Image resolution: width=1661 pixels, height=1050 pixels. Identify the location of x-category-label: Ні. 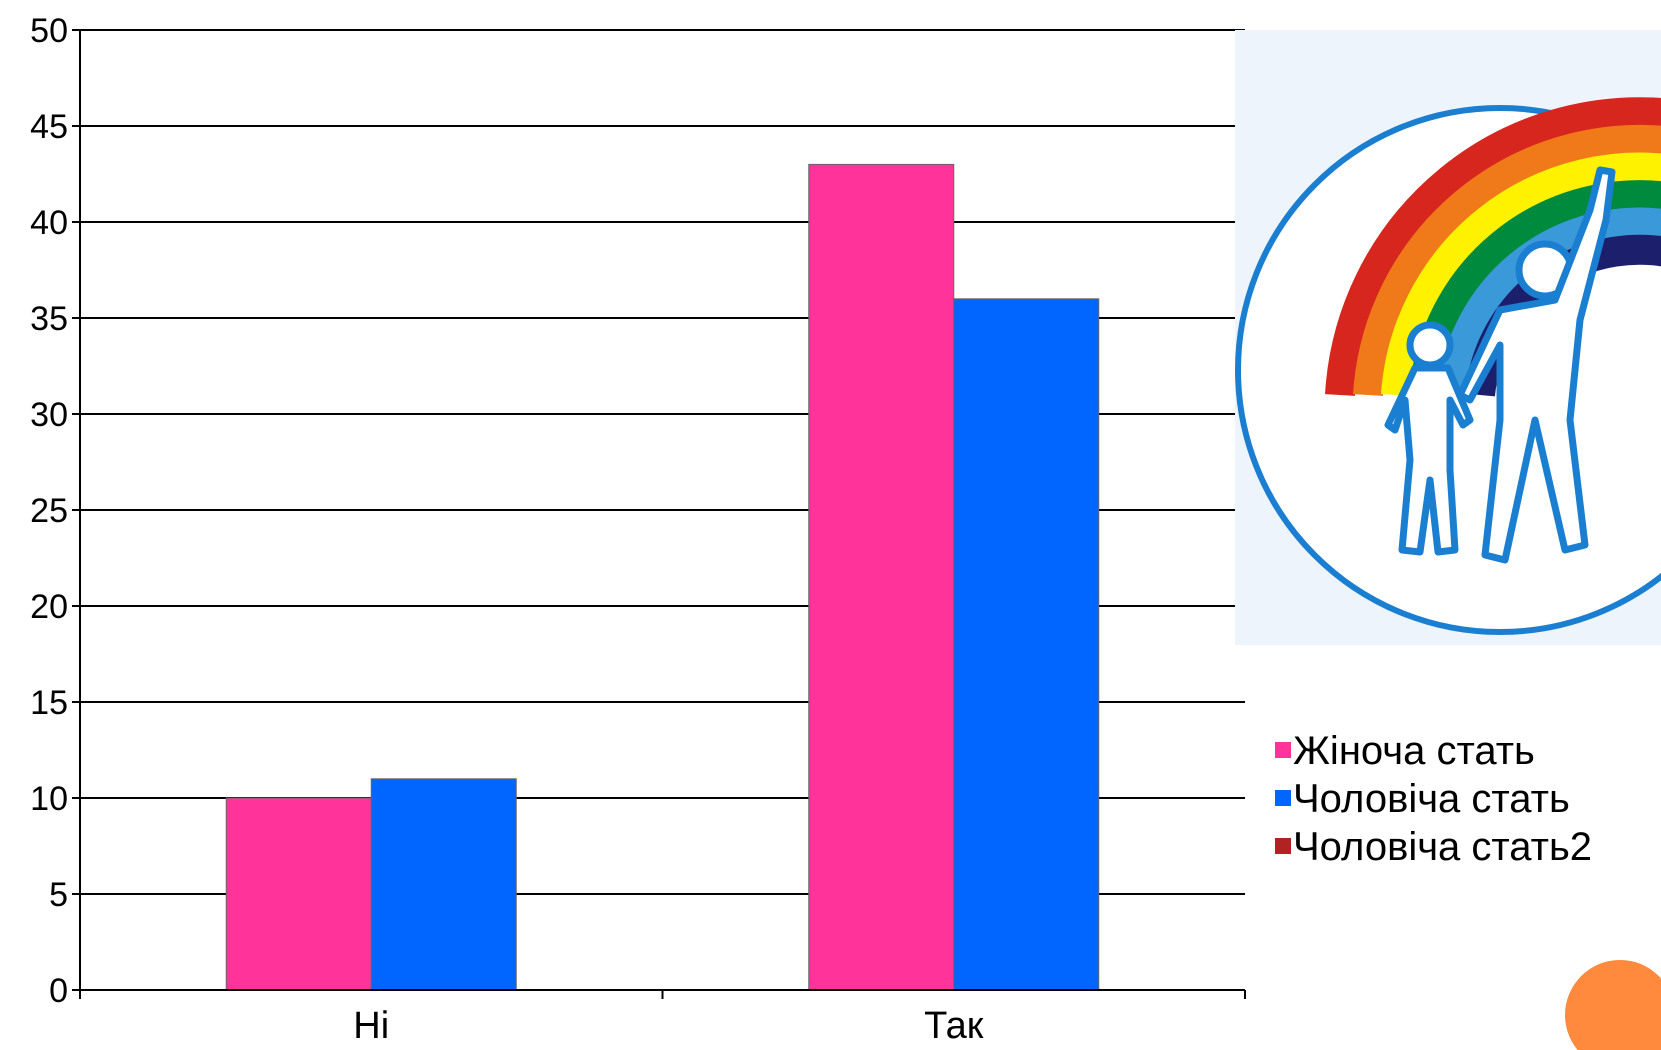
(371, 1026).